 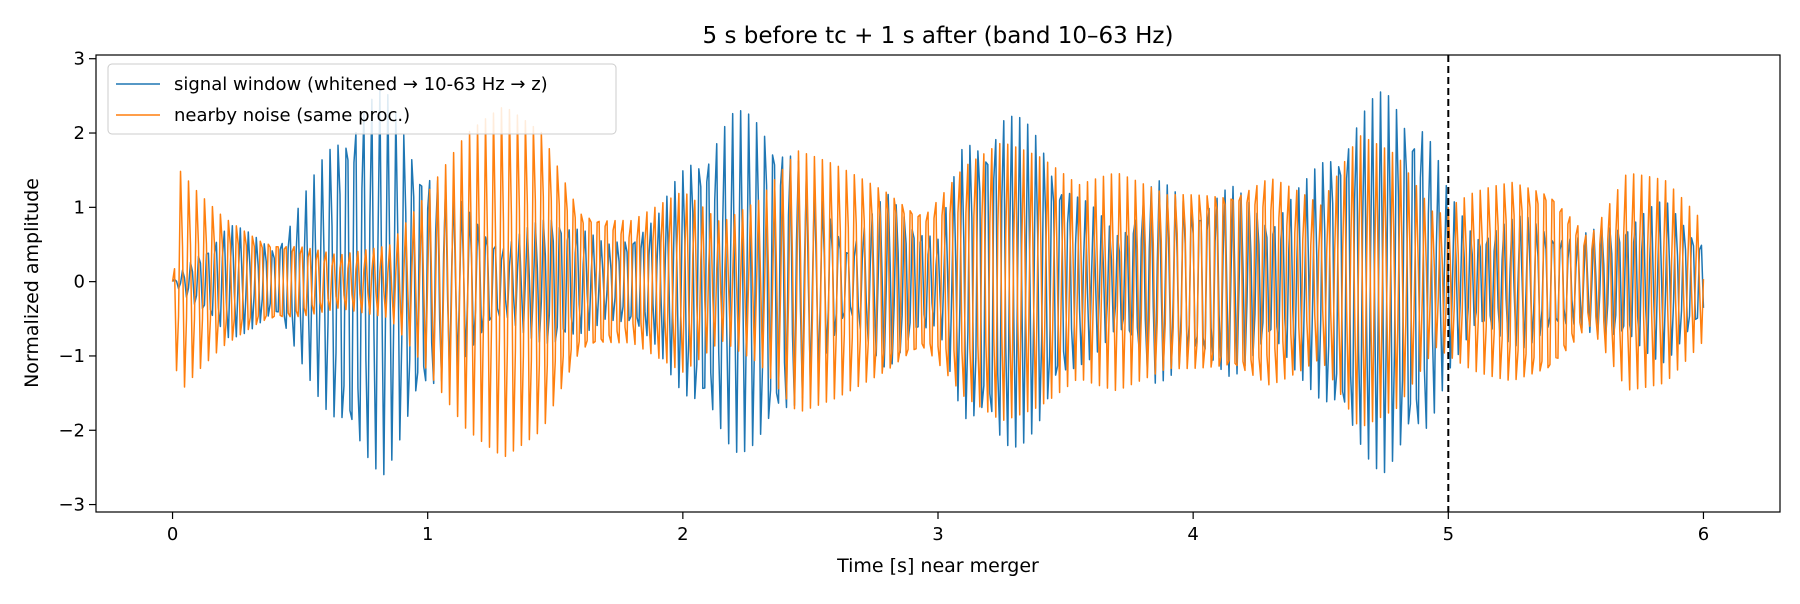 What do you see at coordinates (1192, 534) in the screenshot?
I see `x-tick-label: 4` at bounding box center [1192, 534].